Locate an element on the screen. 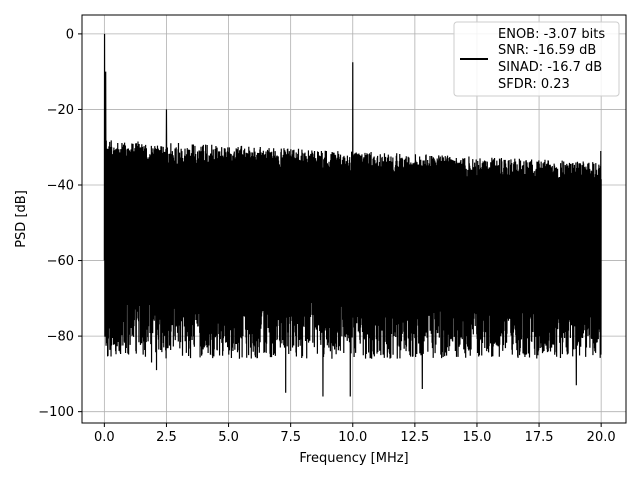 The image size is (640, 480). x-tick-label: 15.0 is located at coordinates (476, 437).